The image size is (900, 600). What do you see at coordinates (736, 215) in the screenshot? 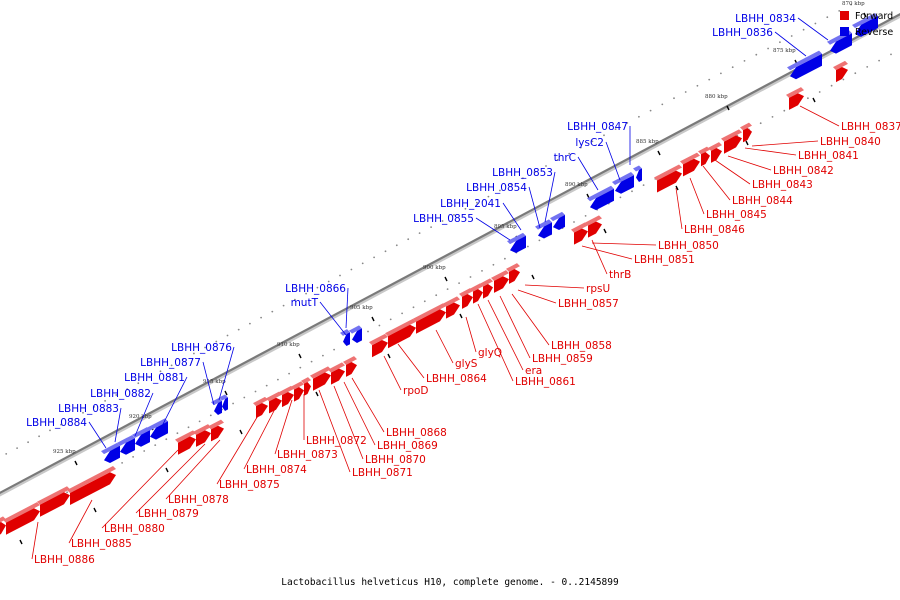
I see `gene-label: LBHH_0845` at bounding box center [736, 215].